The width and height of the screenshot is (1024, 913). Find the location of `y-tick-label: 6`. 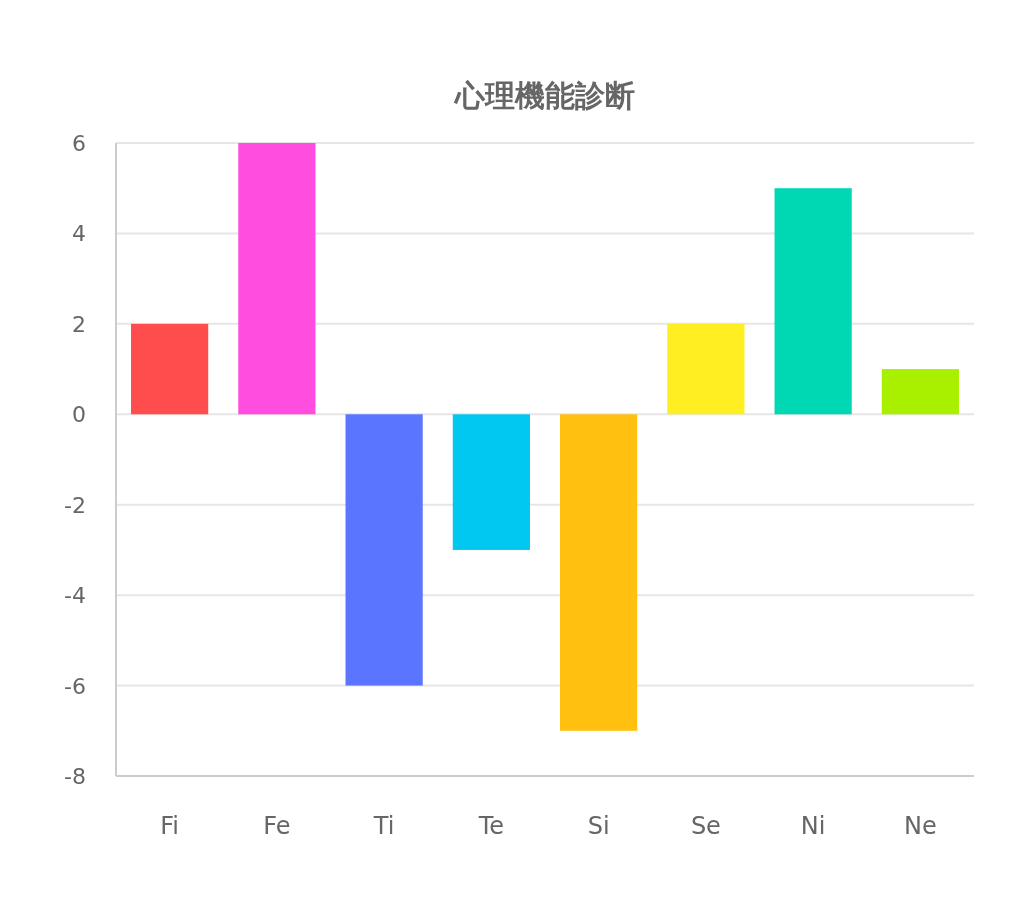

y-tick-label: 6 is located at coordinates (79, 143).